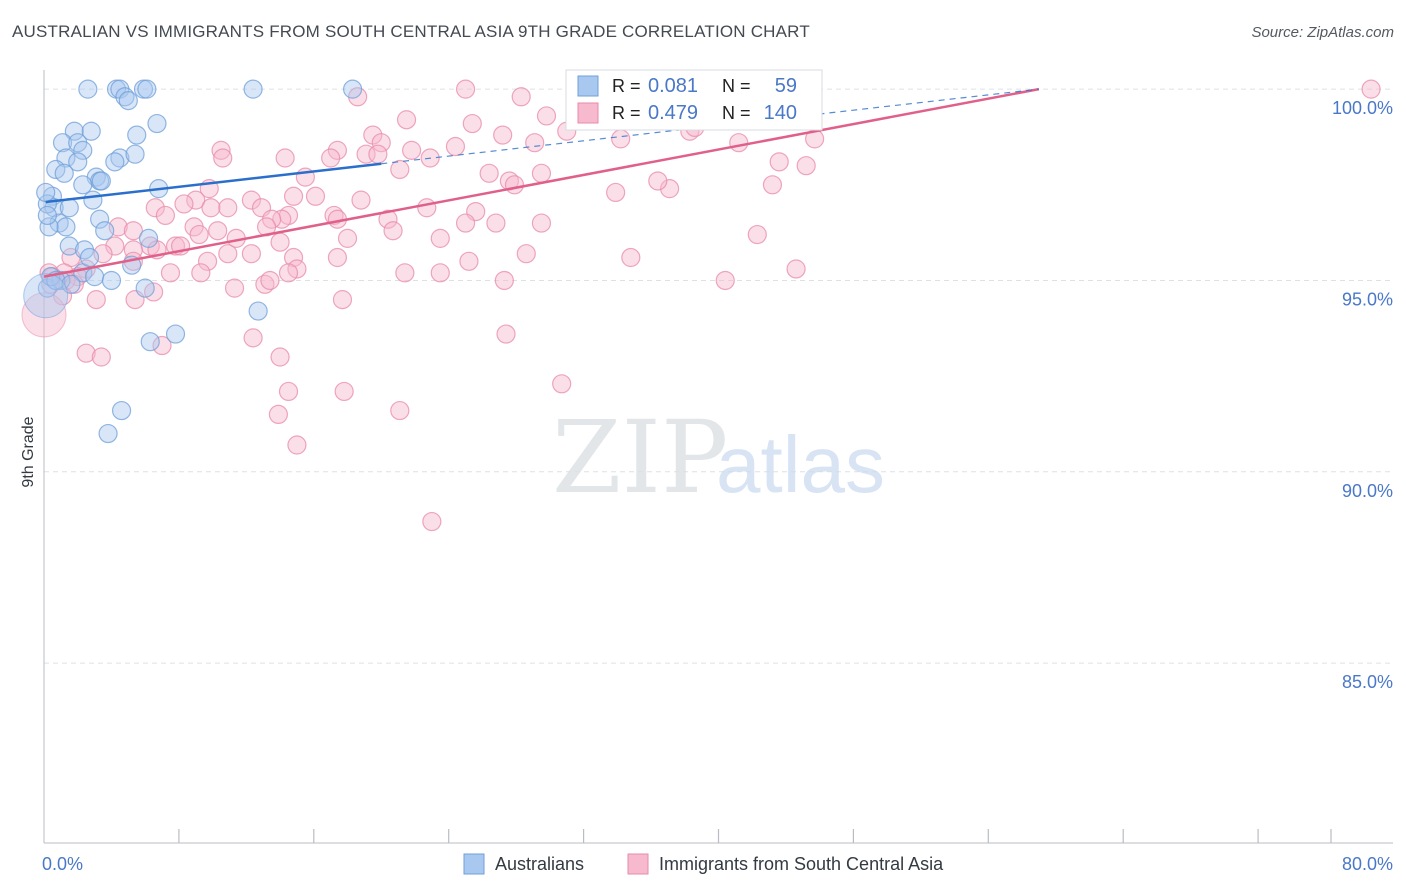 The image size is (1406, 892). I want to click on bottom-legend-label: Immigrants from South Central Asia, so click(801, 864).